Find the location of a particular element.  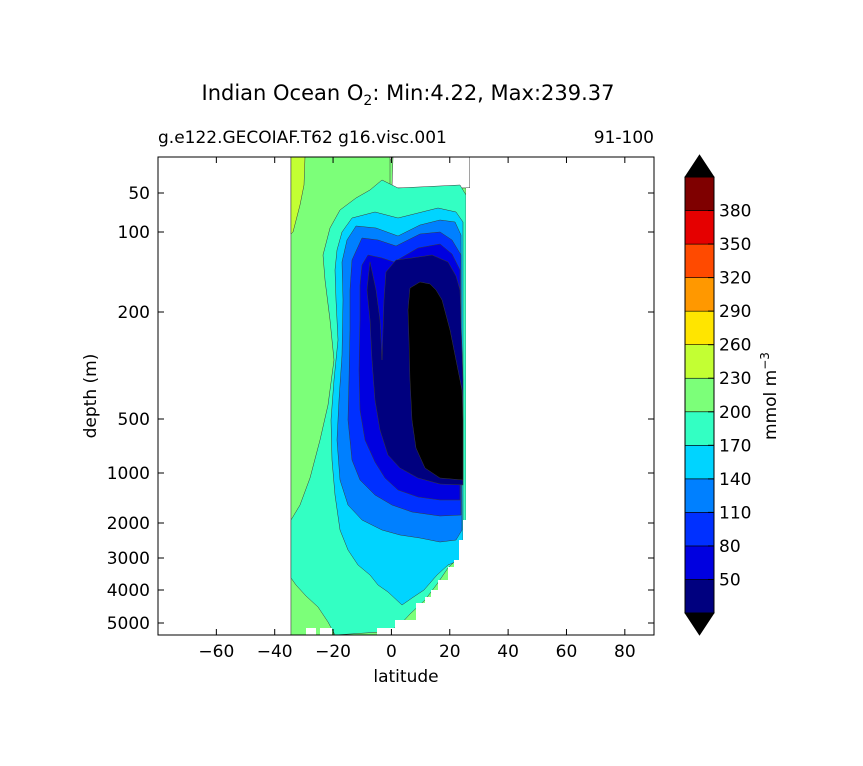

y-tick-label: 5000 is located at coordinates (128, 624).